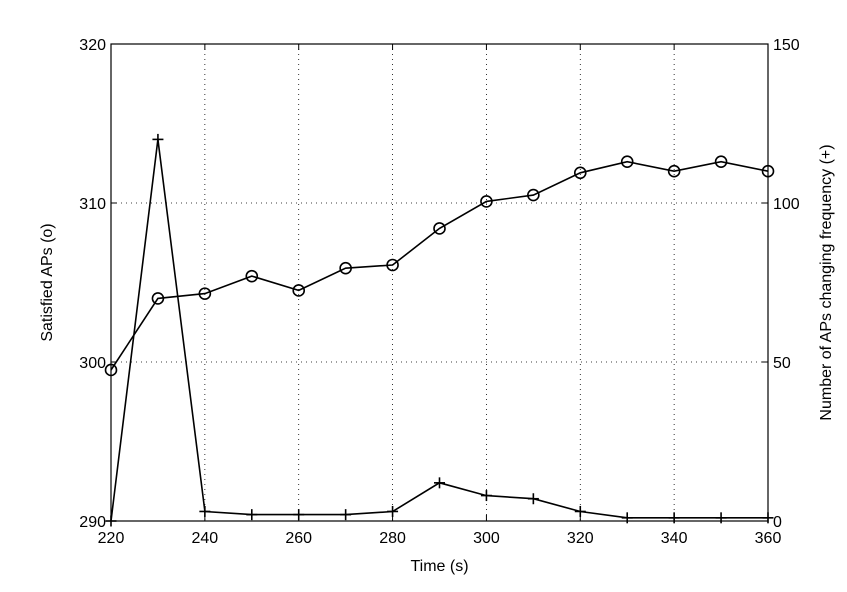 The image size is (847, 592). I want to click on y-left-tick-label: 300, so click(92, 363).